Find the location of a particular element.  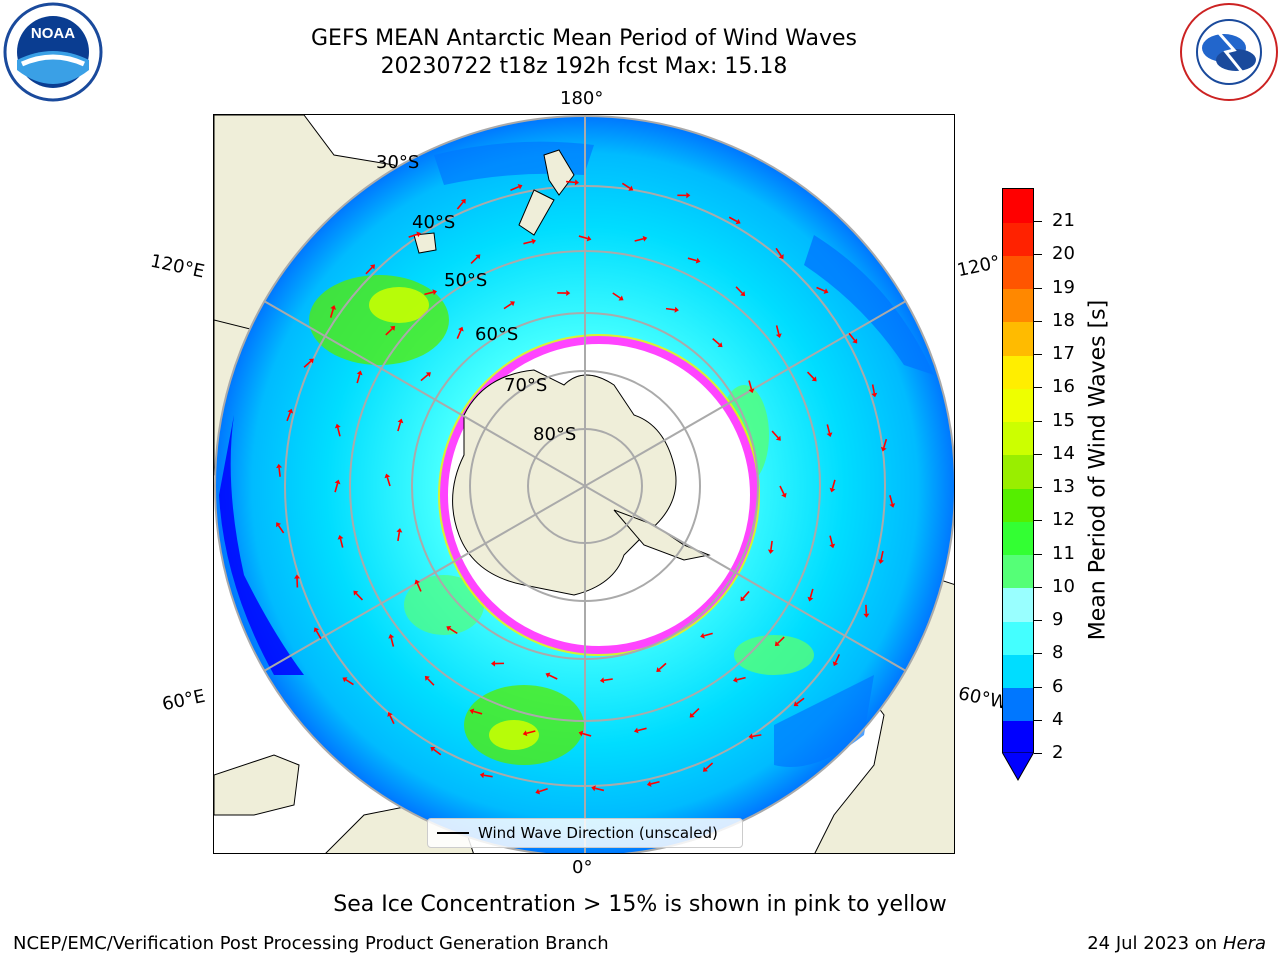

colorbar-tick-label: 19 is located at coordinates (1063, 287).